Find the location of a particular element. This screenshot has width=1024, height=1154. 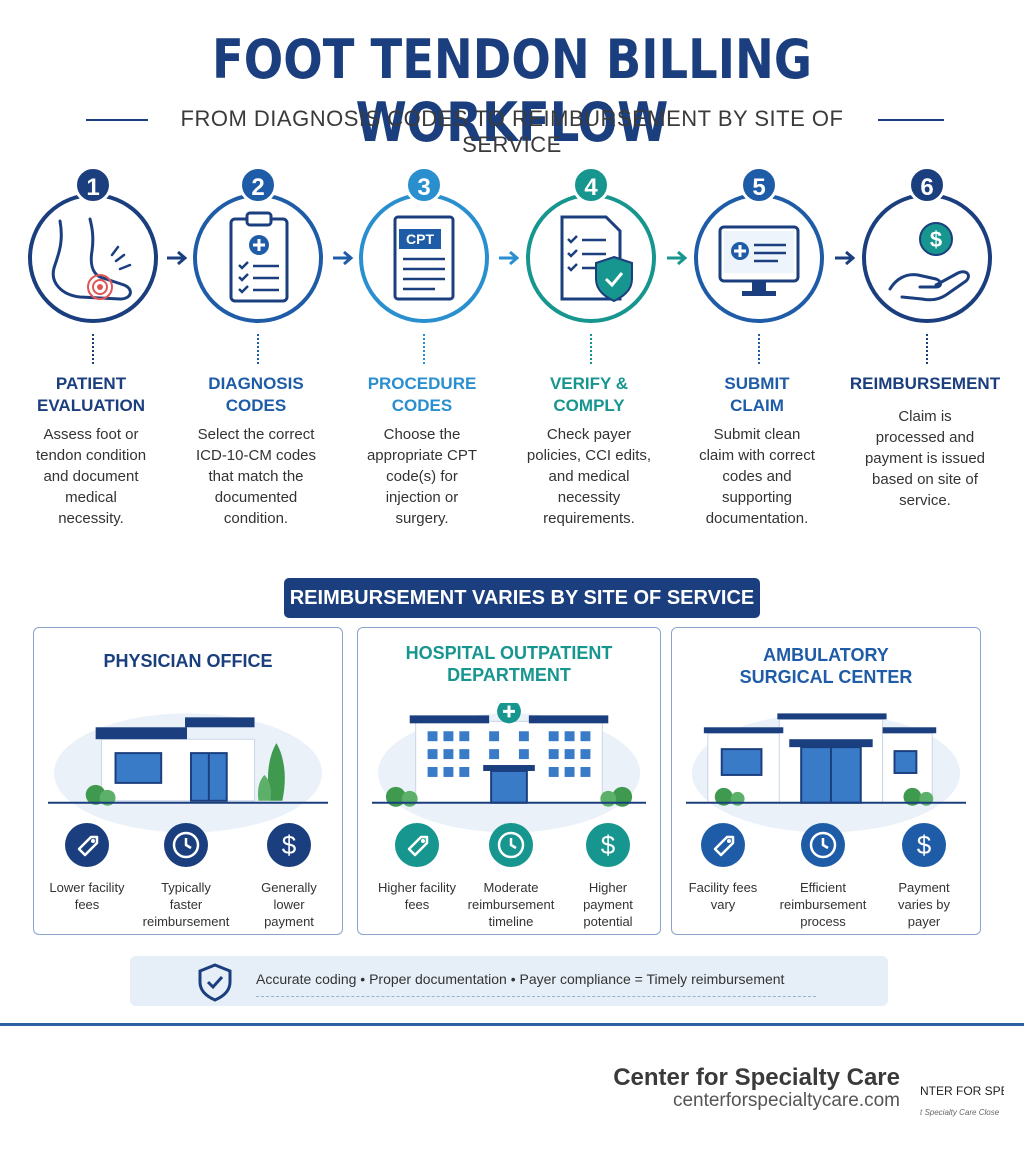

feature-payment-varies: $ Payment varies by payer is located at coordinates (924, 876).